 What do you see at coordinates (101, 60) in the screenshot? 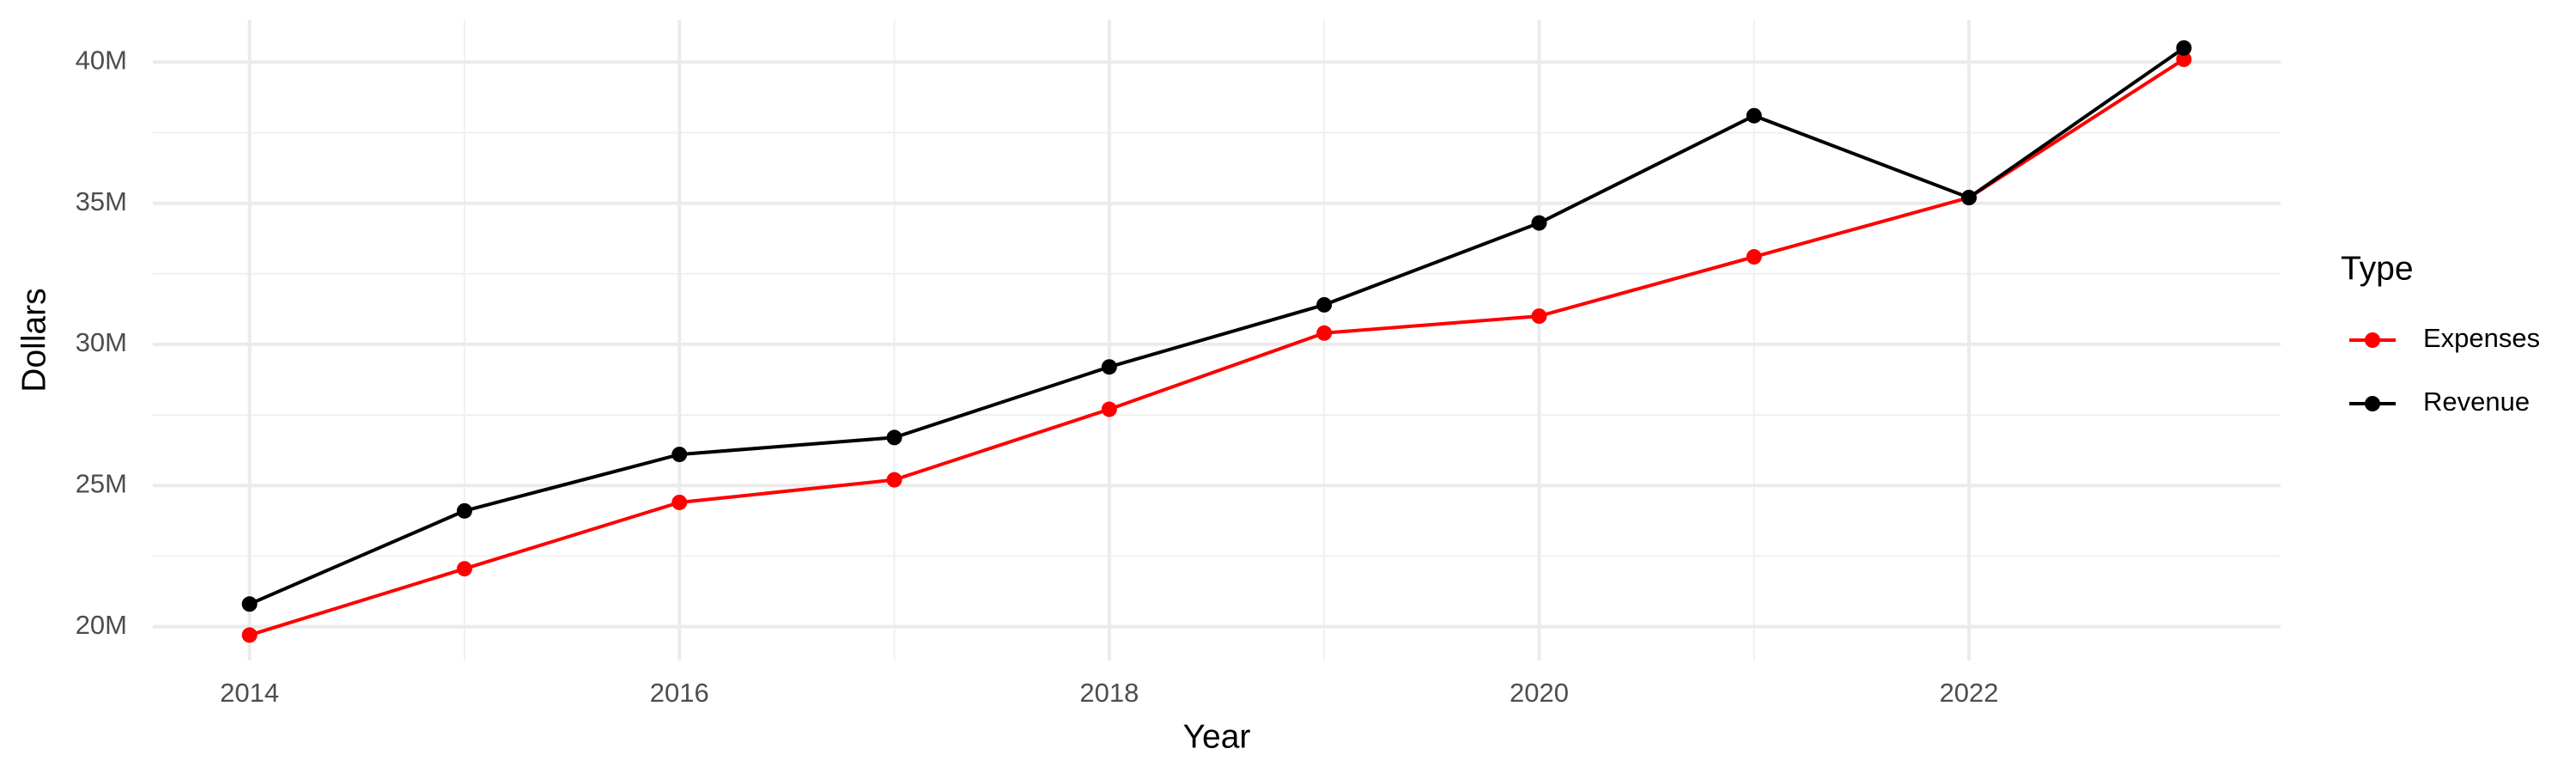
I see `y-tick-label: 40M` at bounding box center [101, 60].